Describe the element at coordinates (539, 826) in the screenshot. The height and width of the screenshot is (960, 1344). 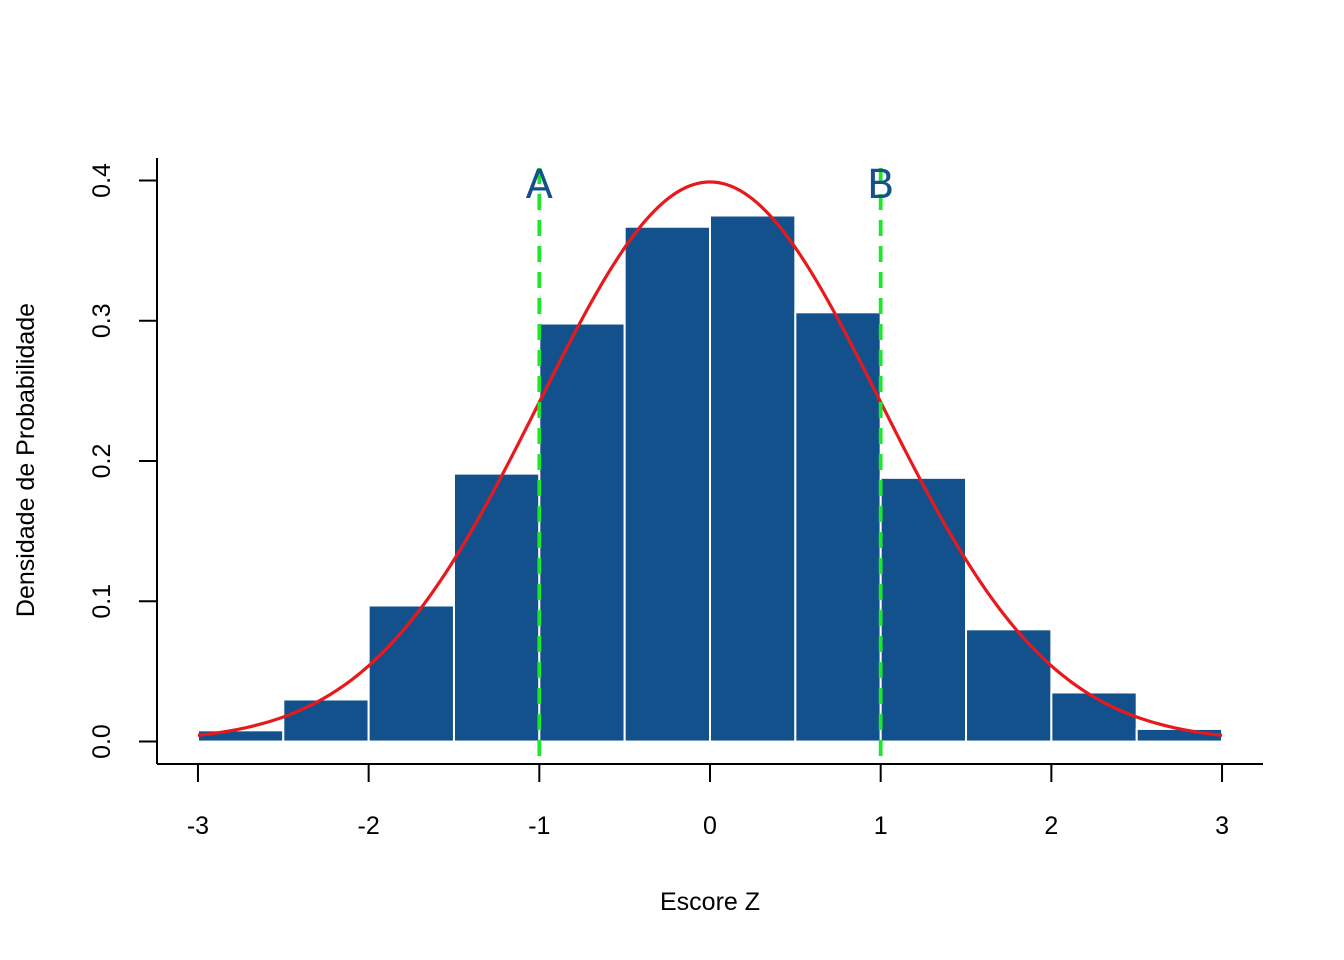
I see `x-tick-label: -1` at that location.